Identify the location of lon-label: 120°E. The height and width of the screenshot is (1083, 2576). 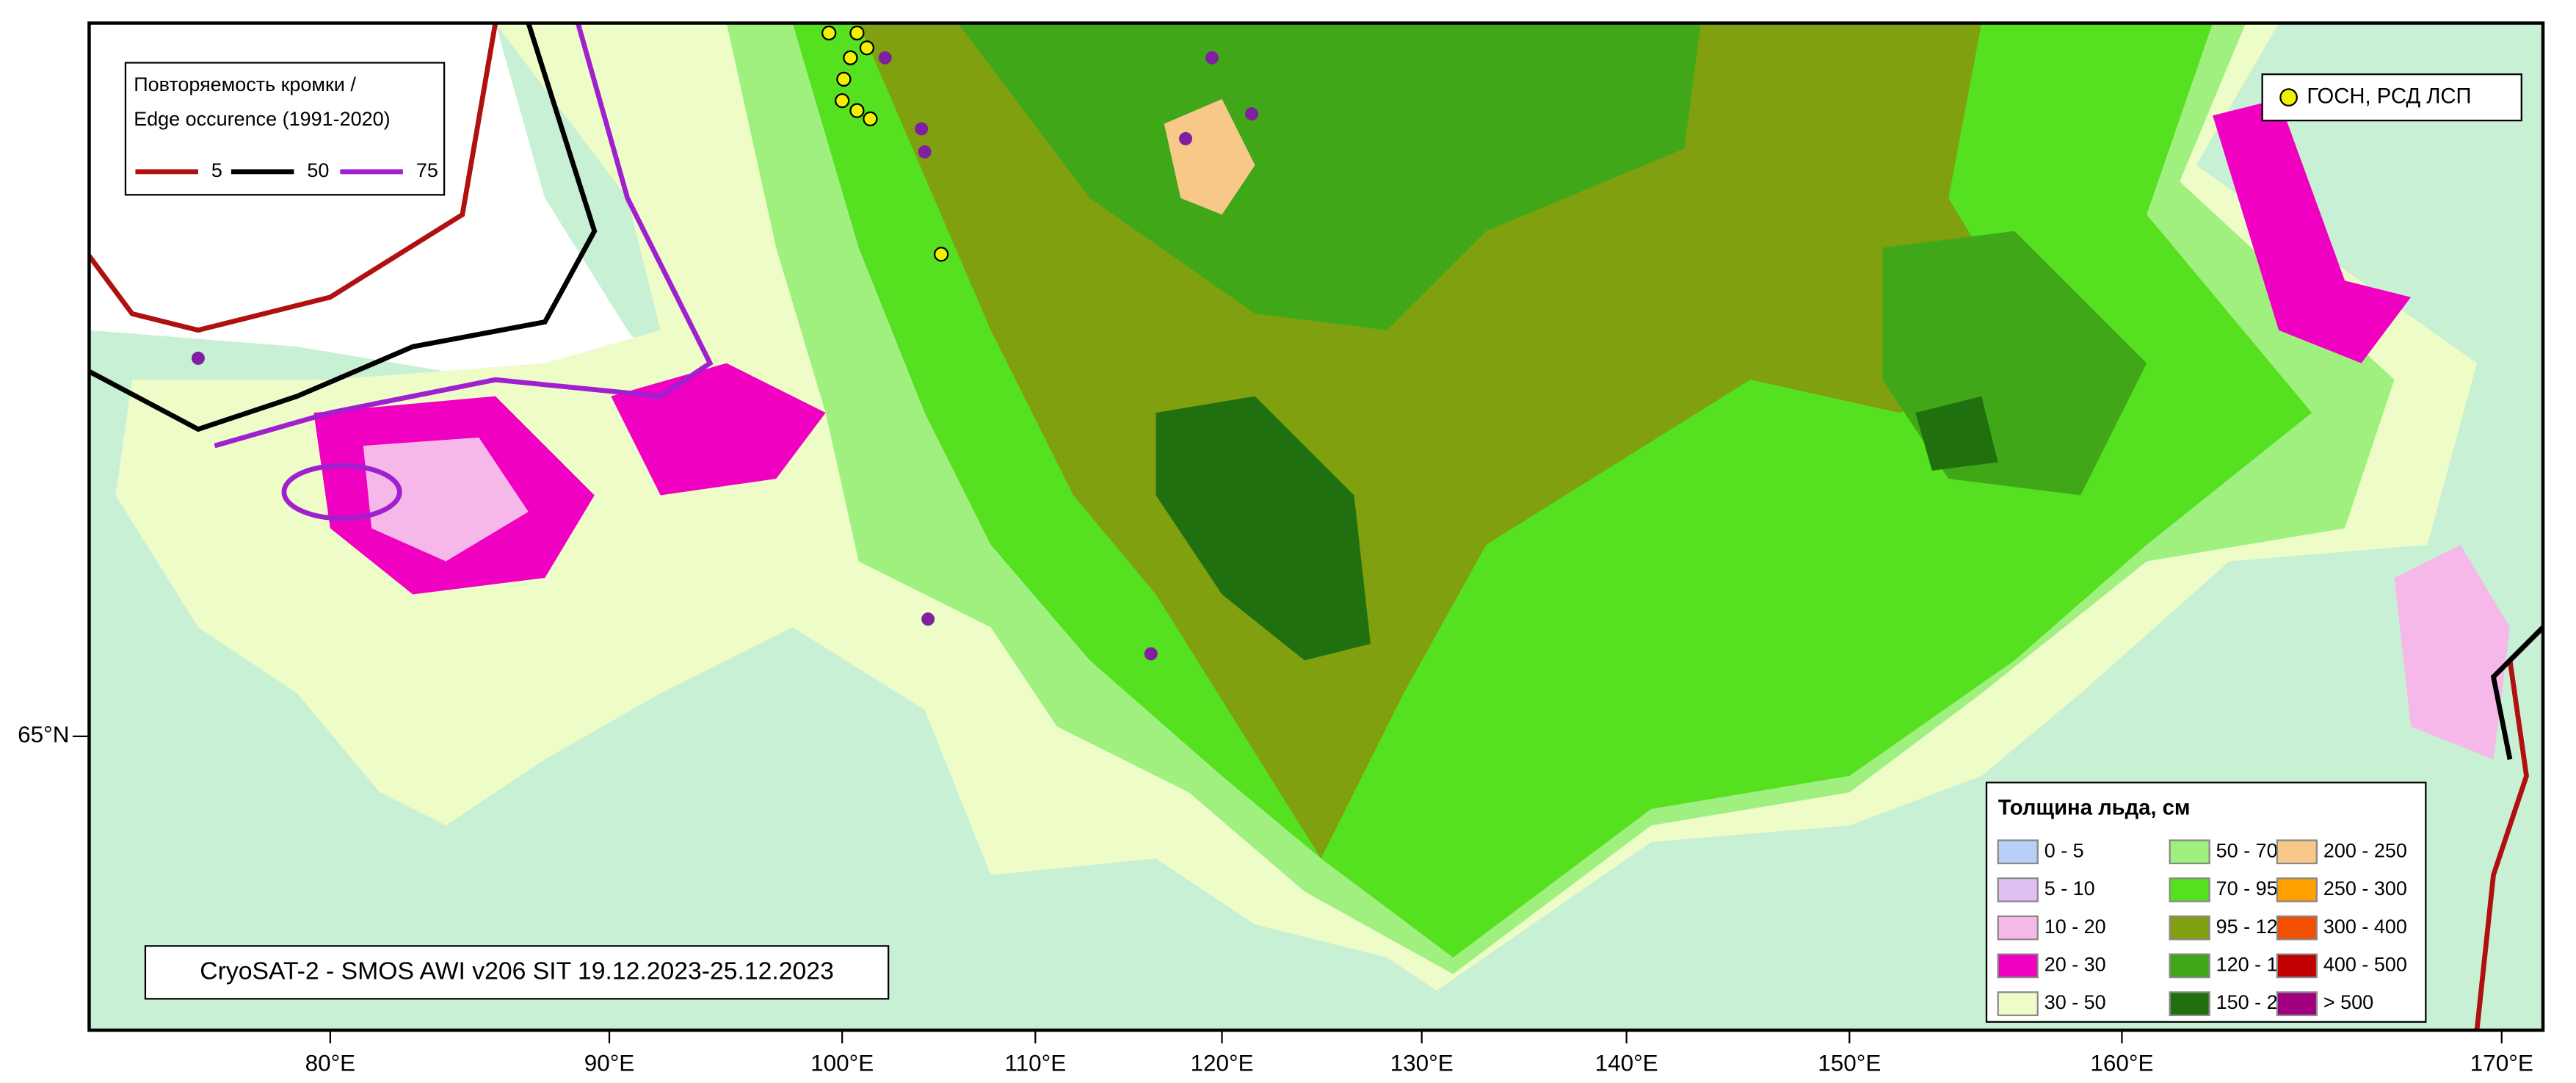
(1222, 1063).